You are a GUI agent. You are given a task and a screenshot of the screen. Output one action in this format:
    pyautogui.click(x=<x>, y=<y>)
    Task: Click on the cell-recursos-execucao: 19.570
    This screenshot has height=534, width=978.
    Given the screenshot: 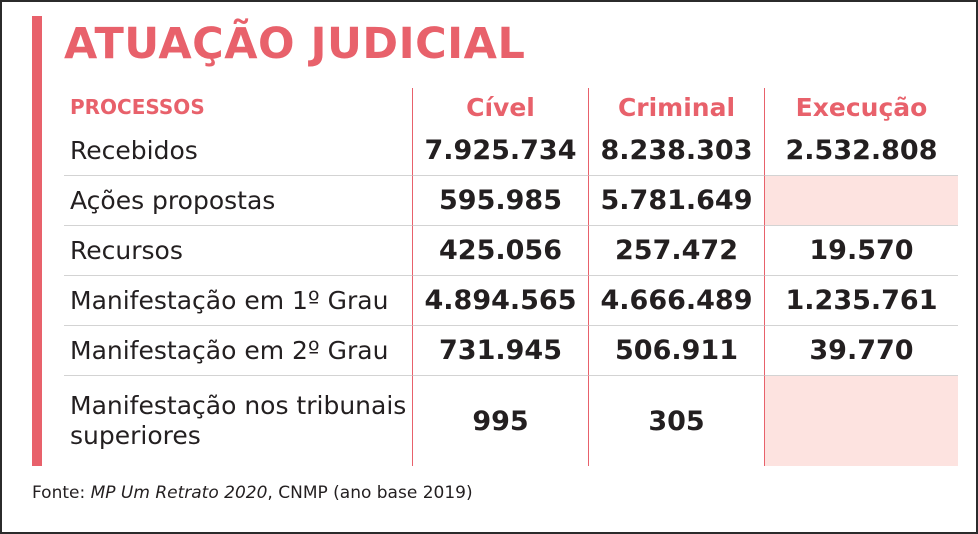 What is the action you would take?
    pyautogui.click(x=861, y=251)
    